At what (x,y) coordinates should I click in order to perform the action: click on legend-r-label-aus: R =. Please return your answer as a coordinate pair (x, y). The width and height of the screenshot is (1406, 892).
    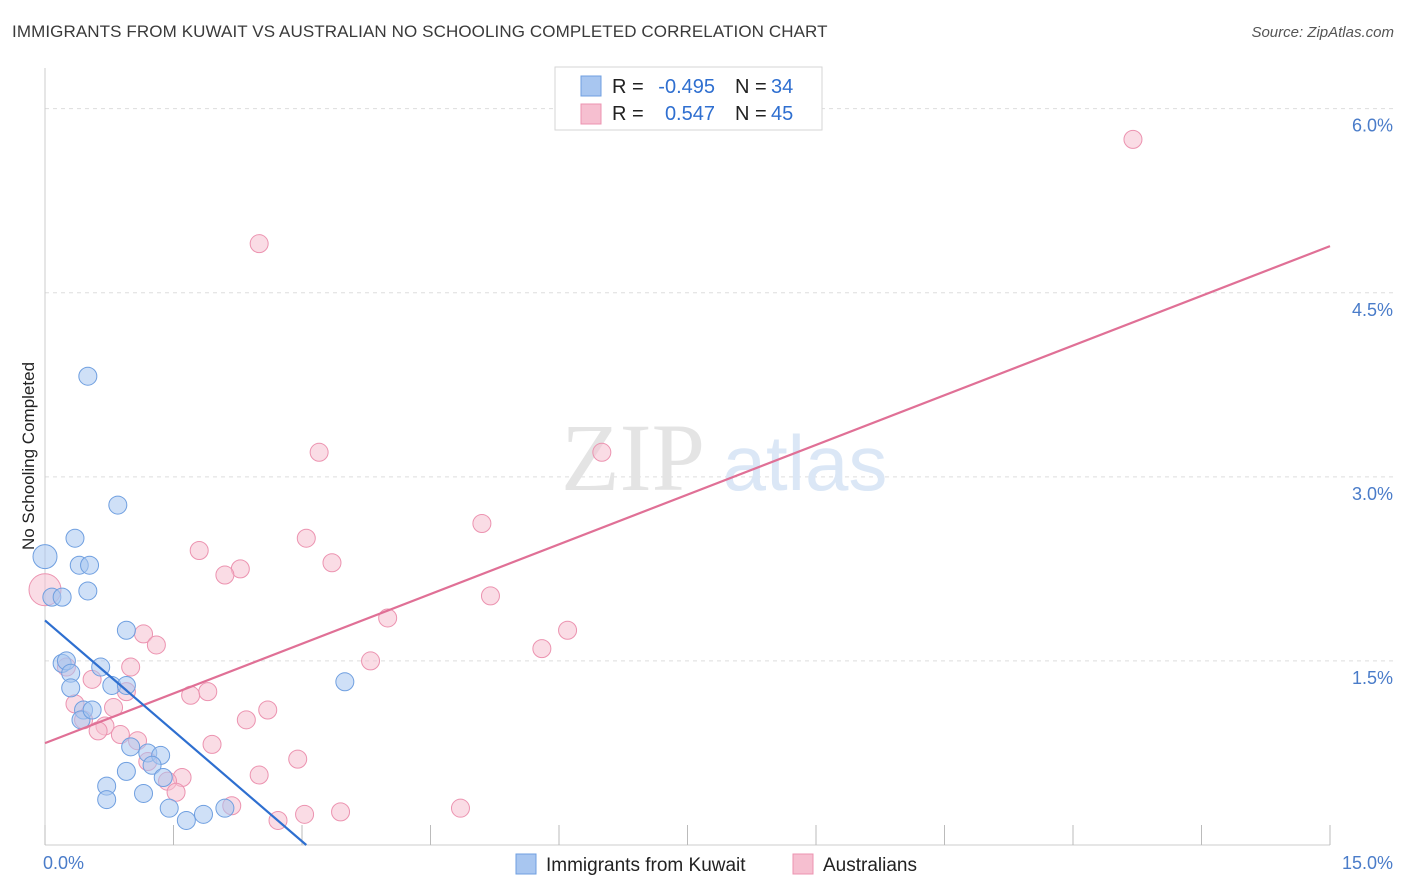
    Looking at the image, I should click on (628, 114).